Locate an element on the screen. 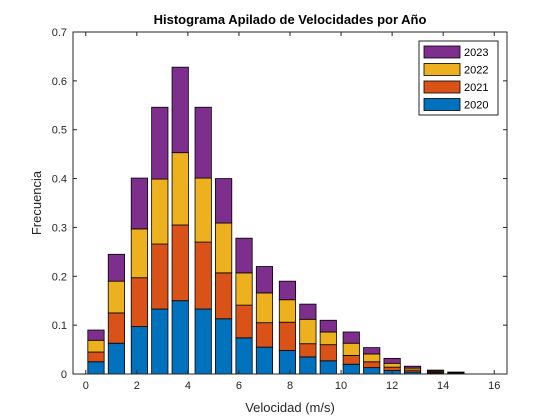  x-tick-label: 4 is located at coordinates (188, 386).